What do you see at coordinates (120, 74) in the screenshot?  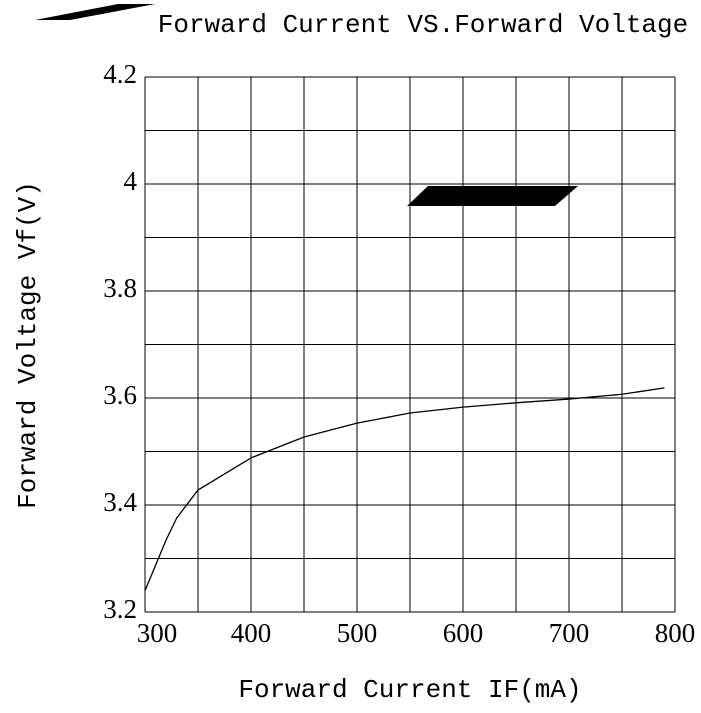 I see `y-tick-label: 4.2` at bounding box center [120, 74].